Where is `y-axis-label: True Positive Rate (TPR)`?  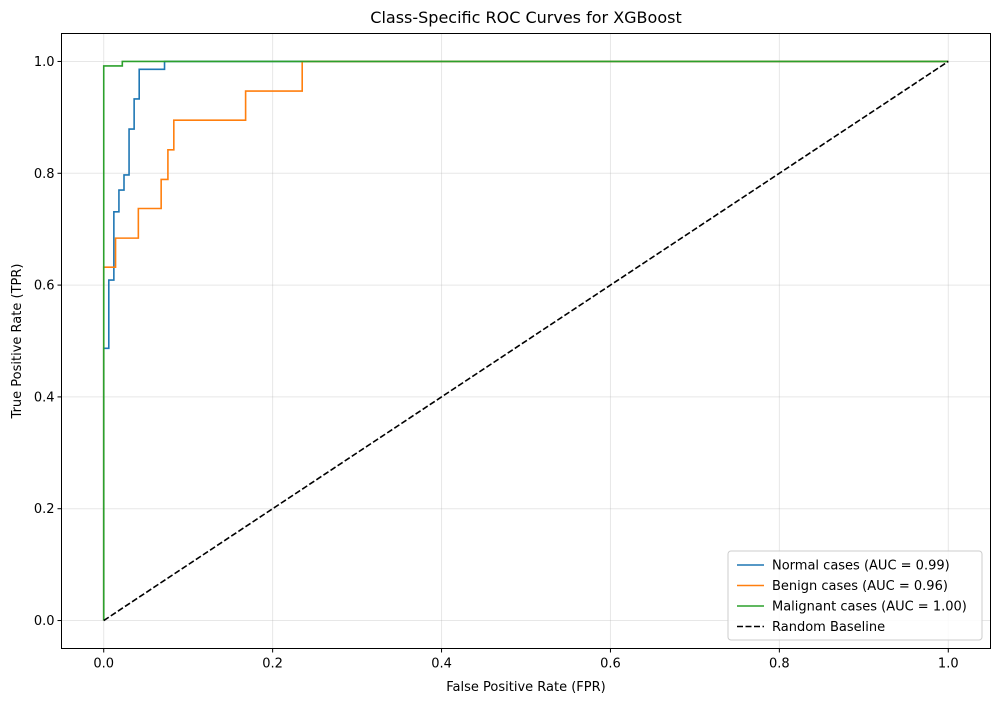 y-axis-label: True Positive Rate (TPR) is located at coordinates (17, 342).